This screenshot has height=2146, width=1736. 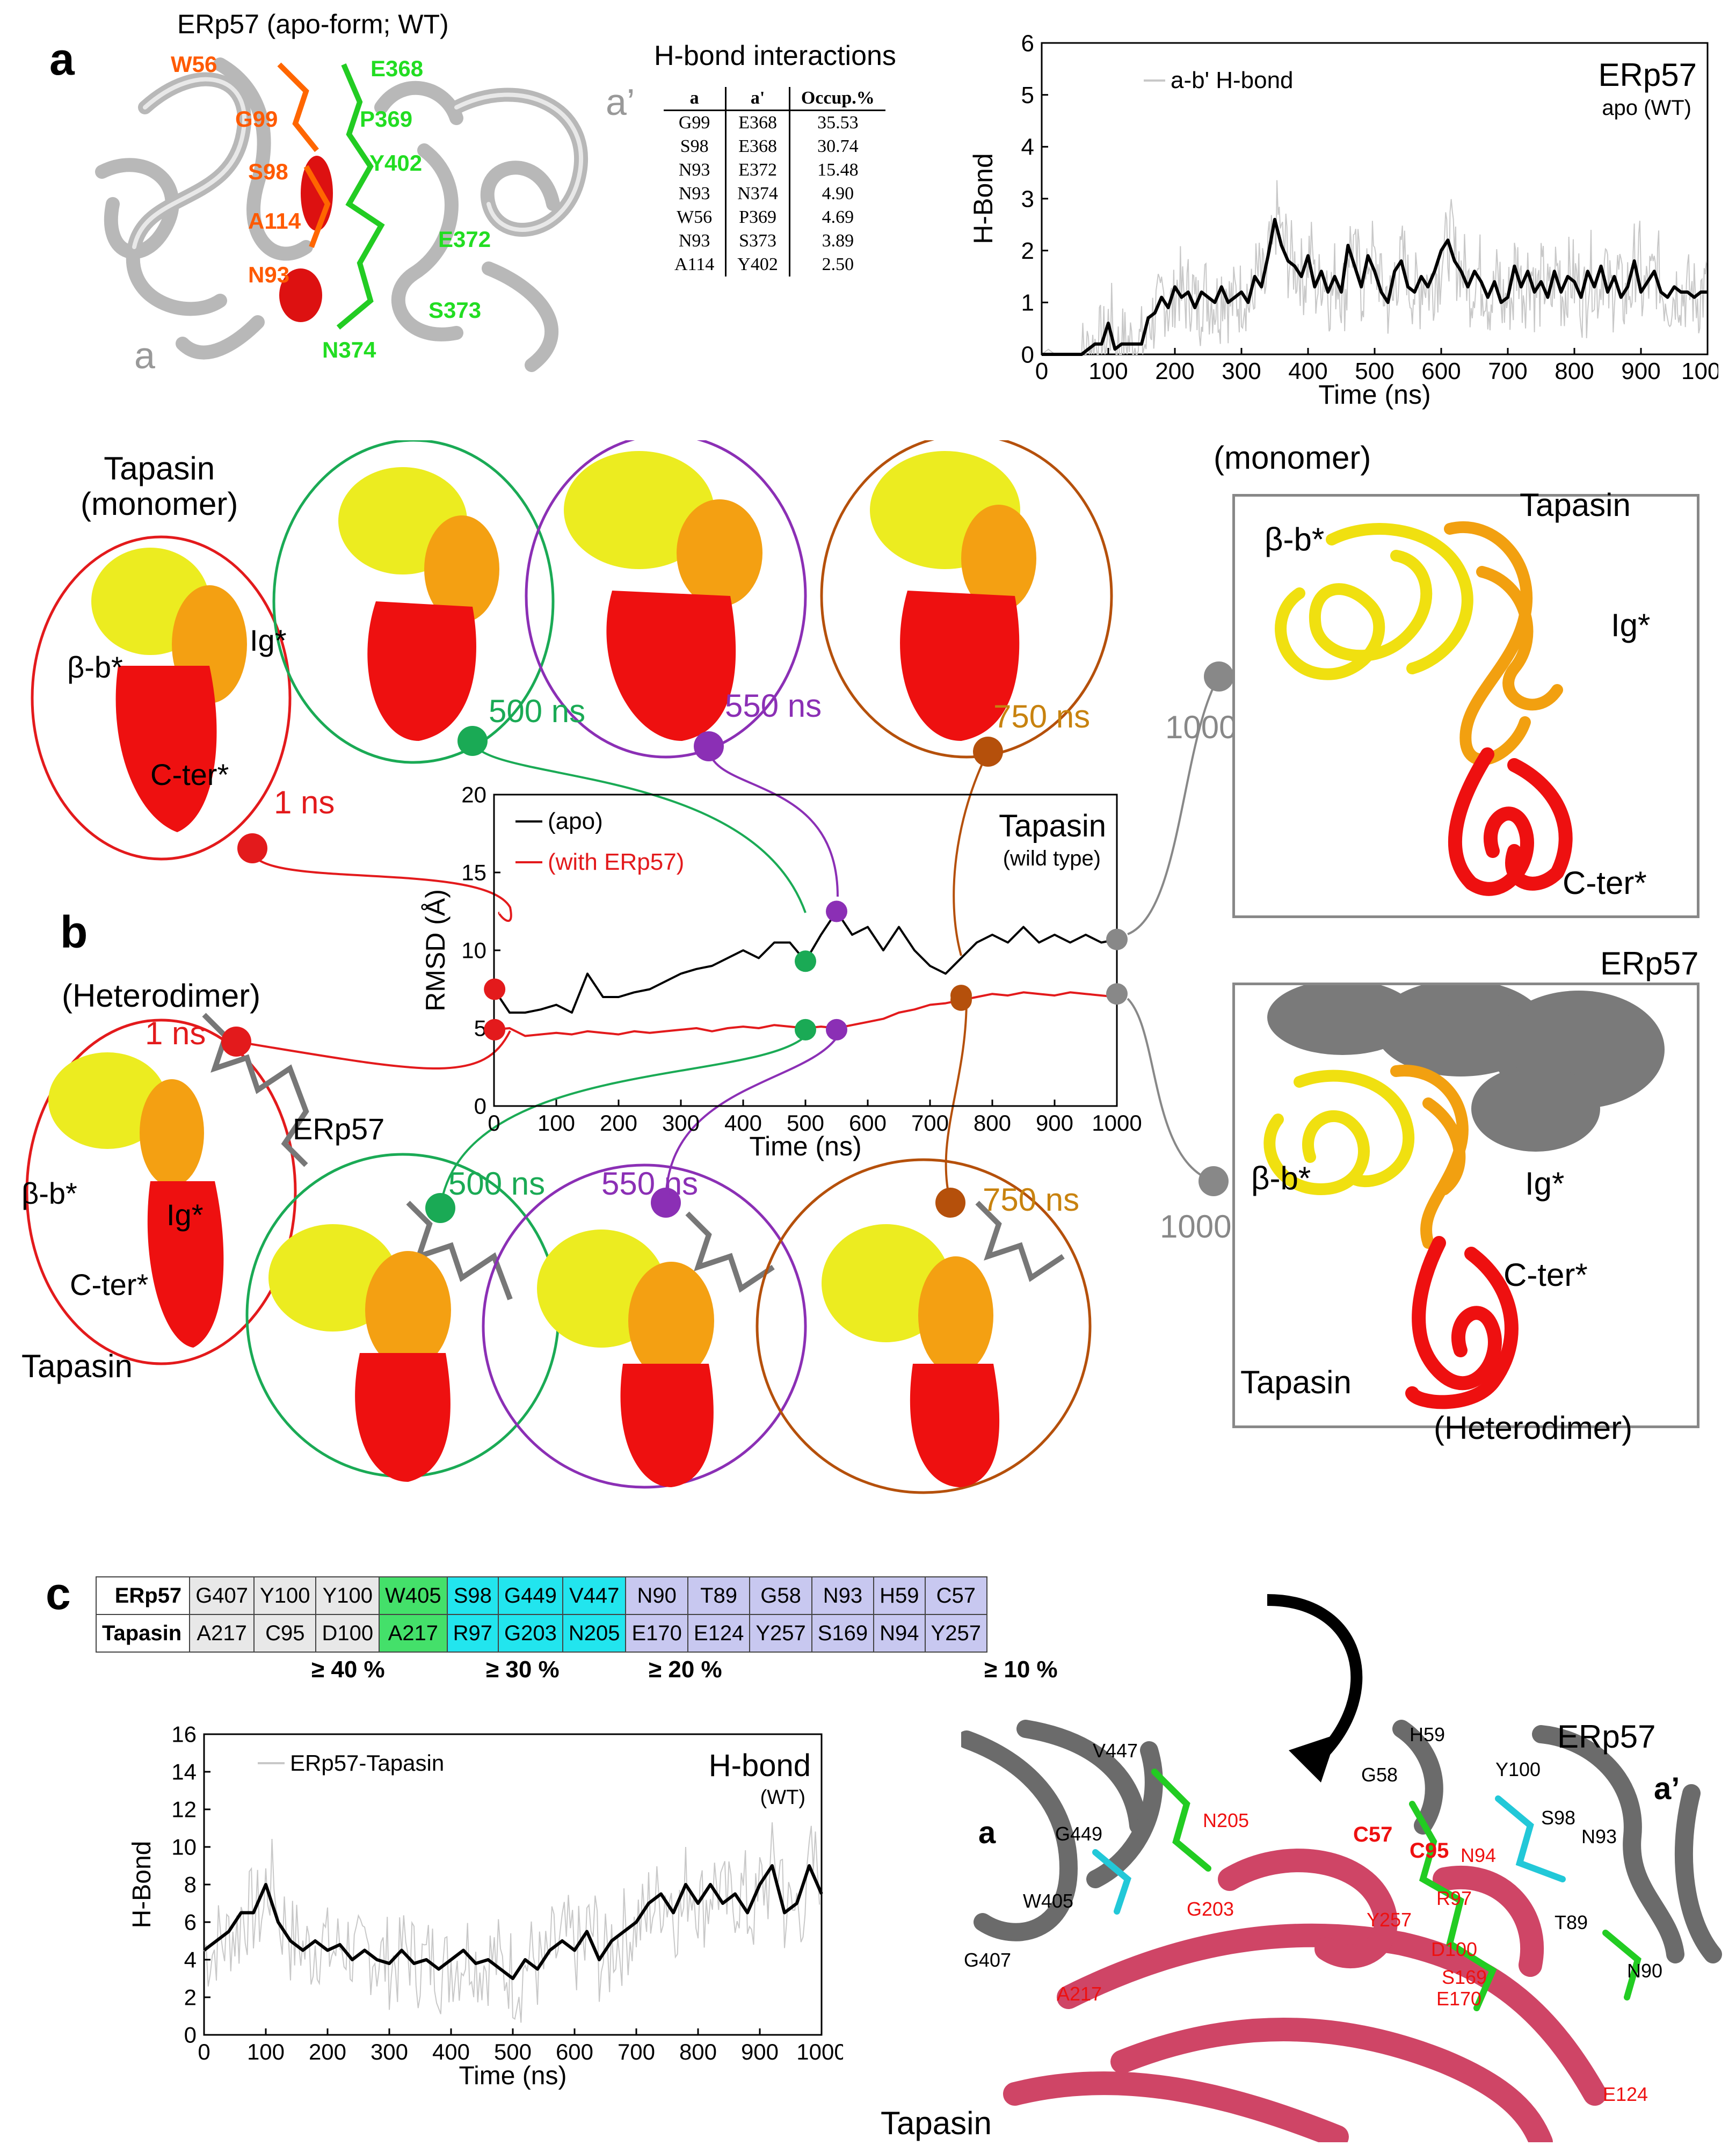 What do you see at coordinates (1079, 1834) in the screenshot?
I see `residue-g449: G449` at bounding box center [1079, 1834].